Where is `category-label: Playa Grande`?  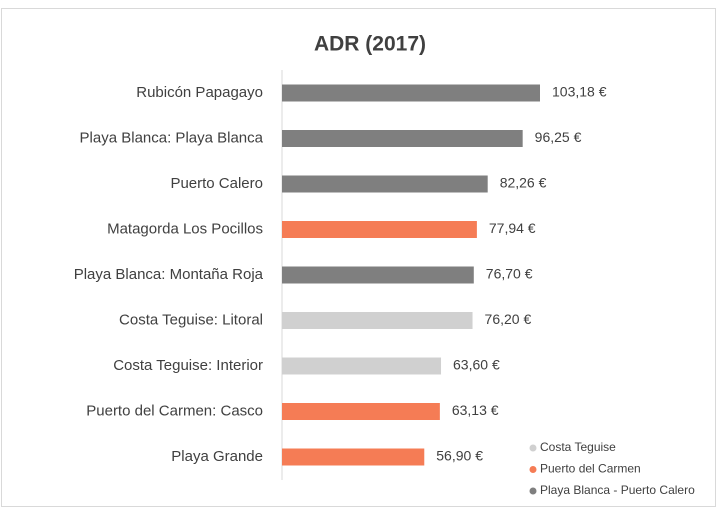 category-label: Playa Grande is located at coordinates (217, 456).